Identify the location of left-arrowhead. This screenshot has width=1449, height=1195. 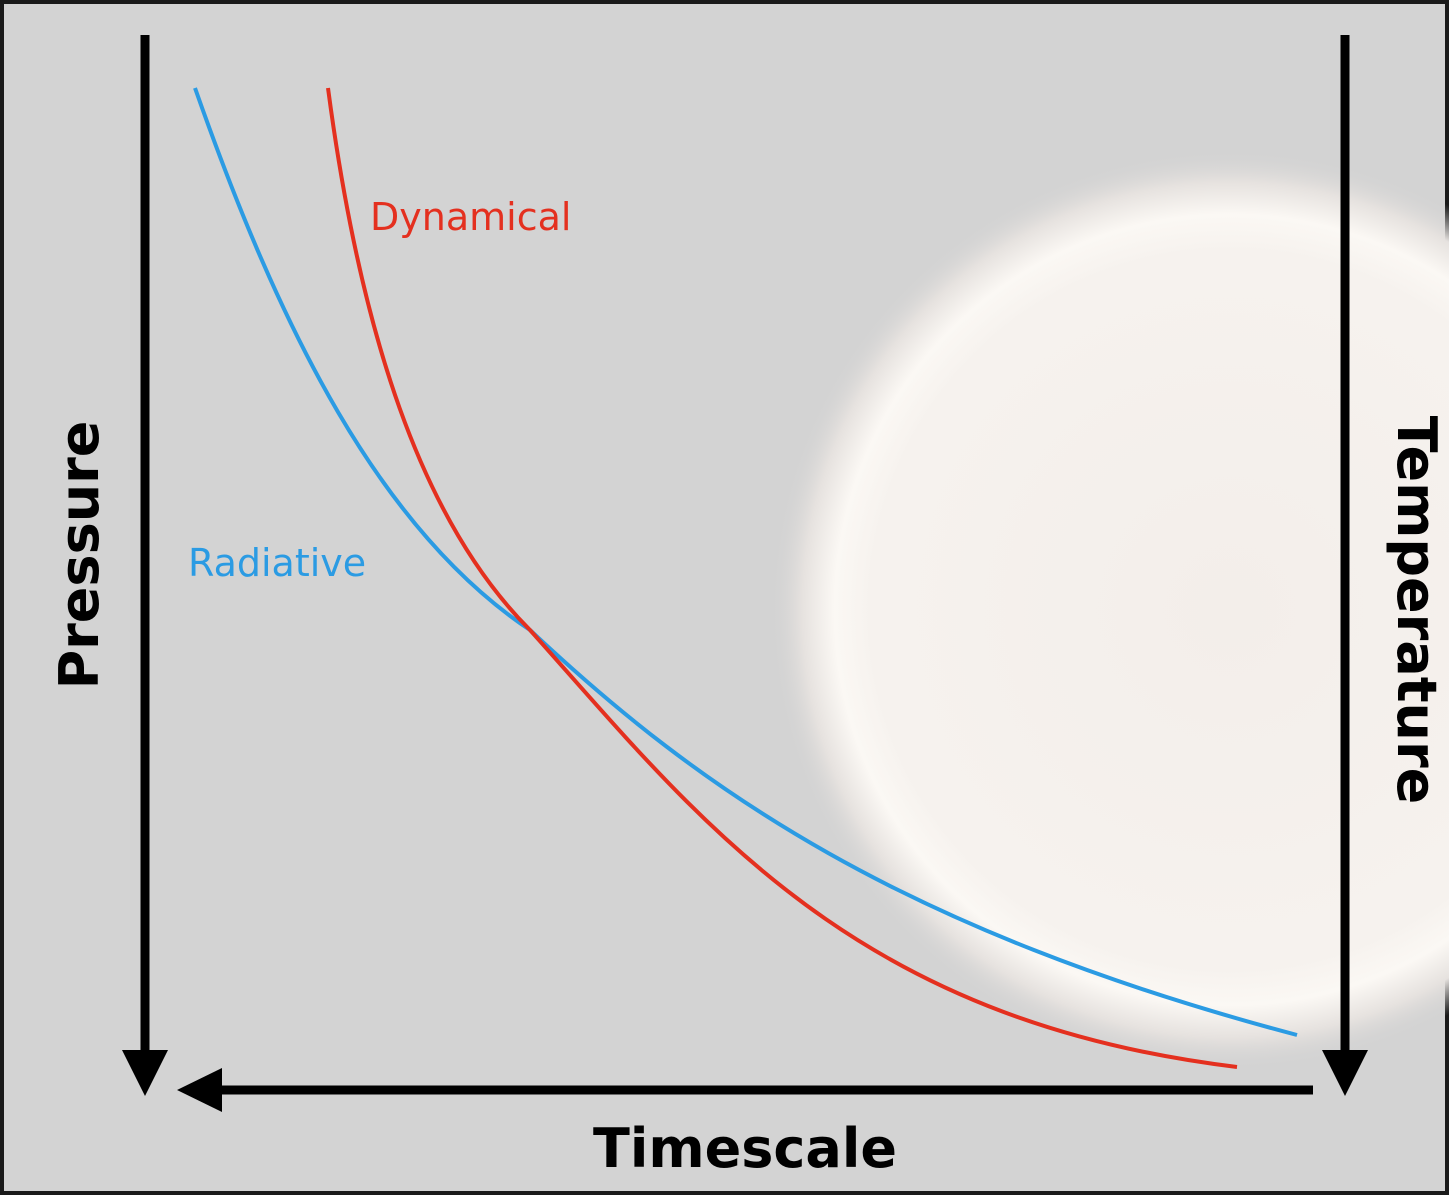
(145, 1073).